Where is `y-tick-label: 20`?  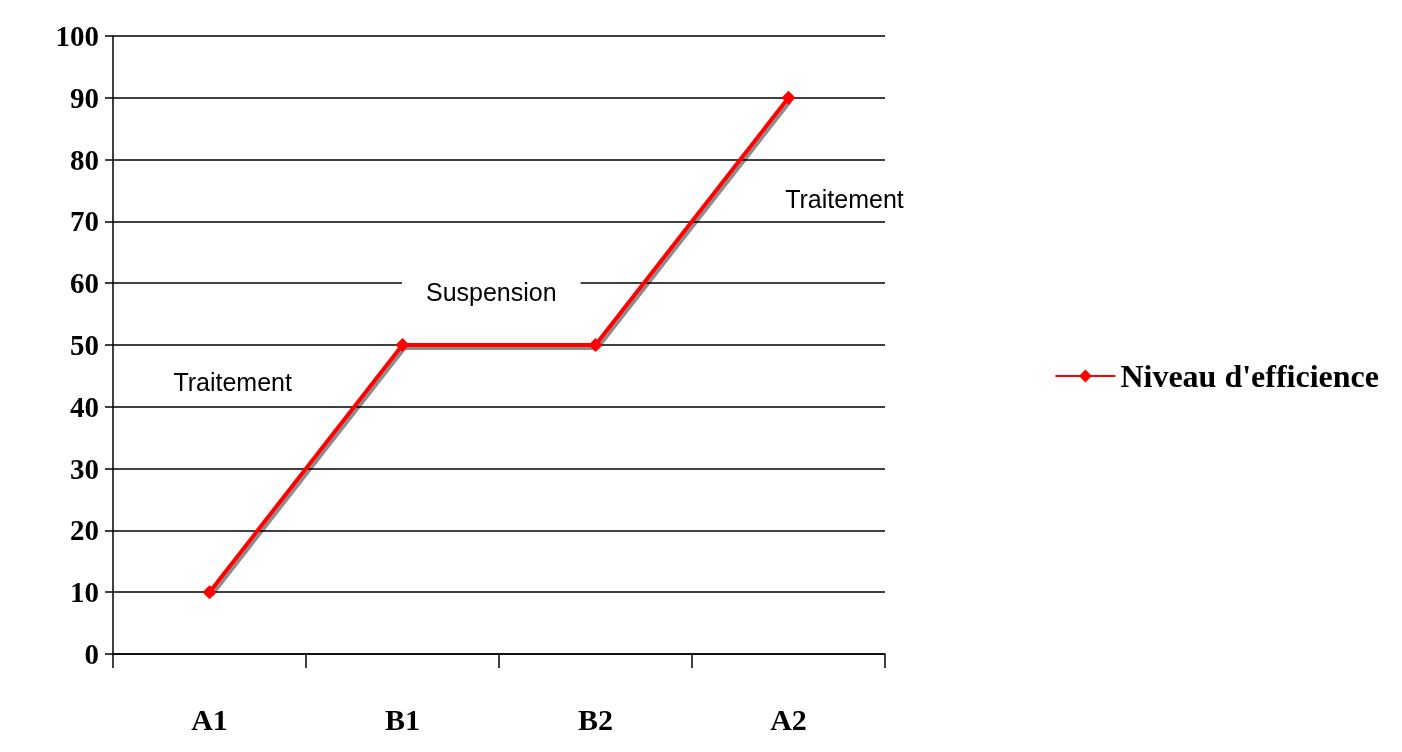 y-tick-label: 20 is located at coordinates (84, 530).